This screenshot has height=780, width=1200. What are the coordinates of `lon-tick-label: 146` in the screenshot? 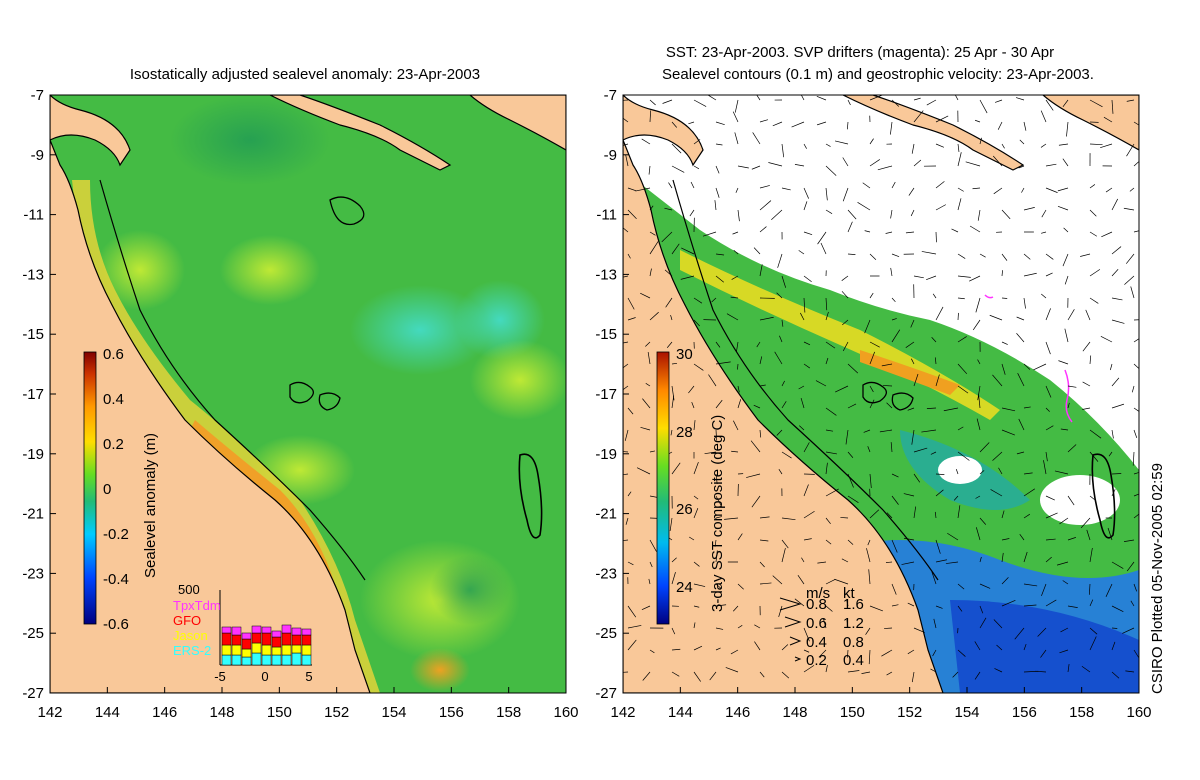 It's located at (164, 712).